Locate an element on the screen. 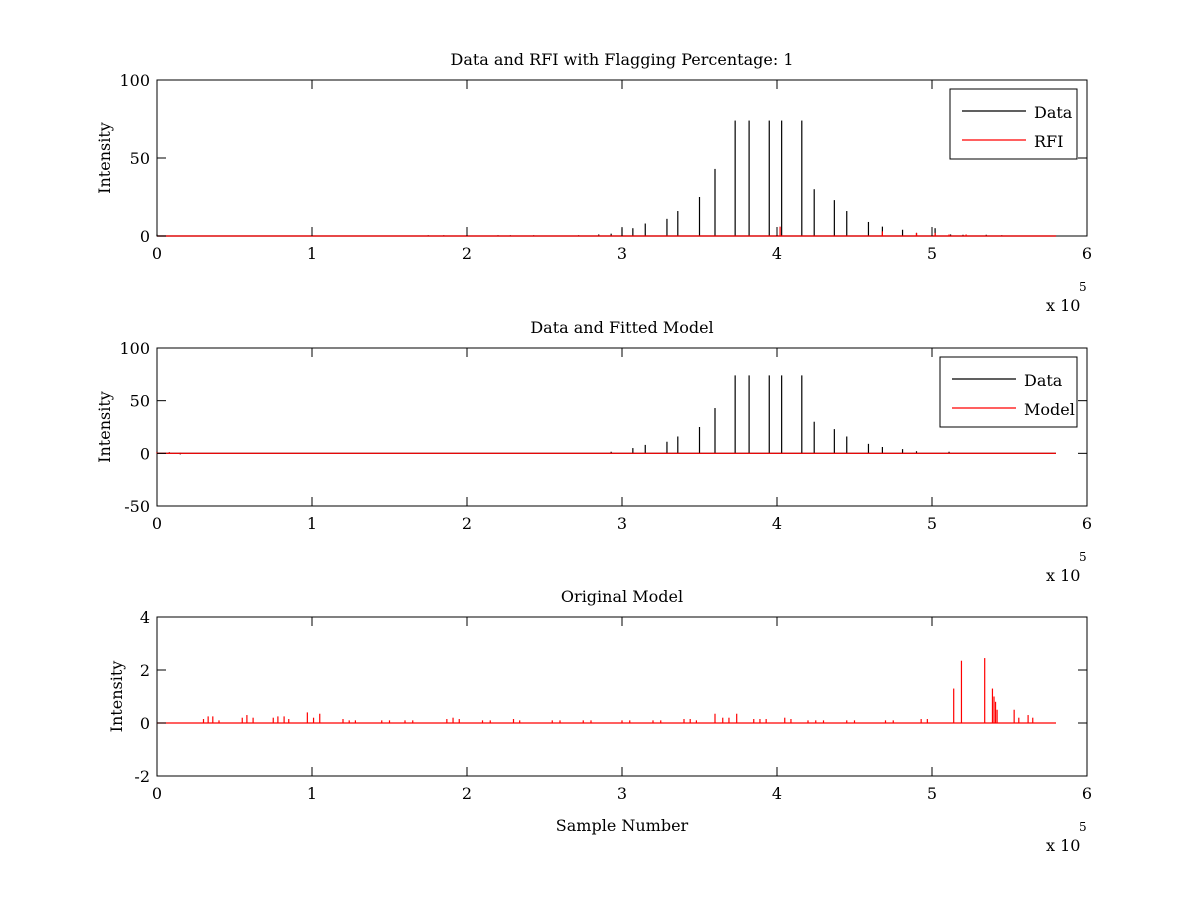 Image resolution: width=1200 pixels, height=900 pixels. y-tick-label: 2 is located at coordinates (145, 670).